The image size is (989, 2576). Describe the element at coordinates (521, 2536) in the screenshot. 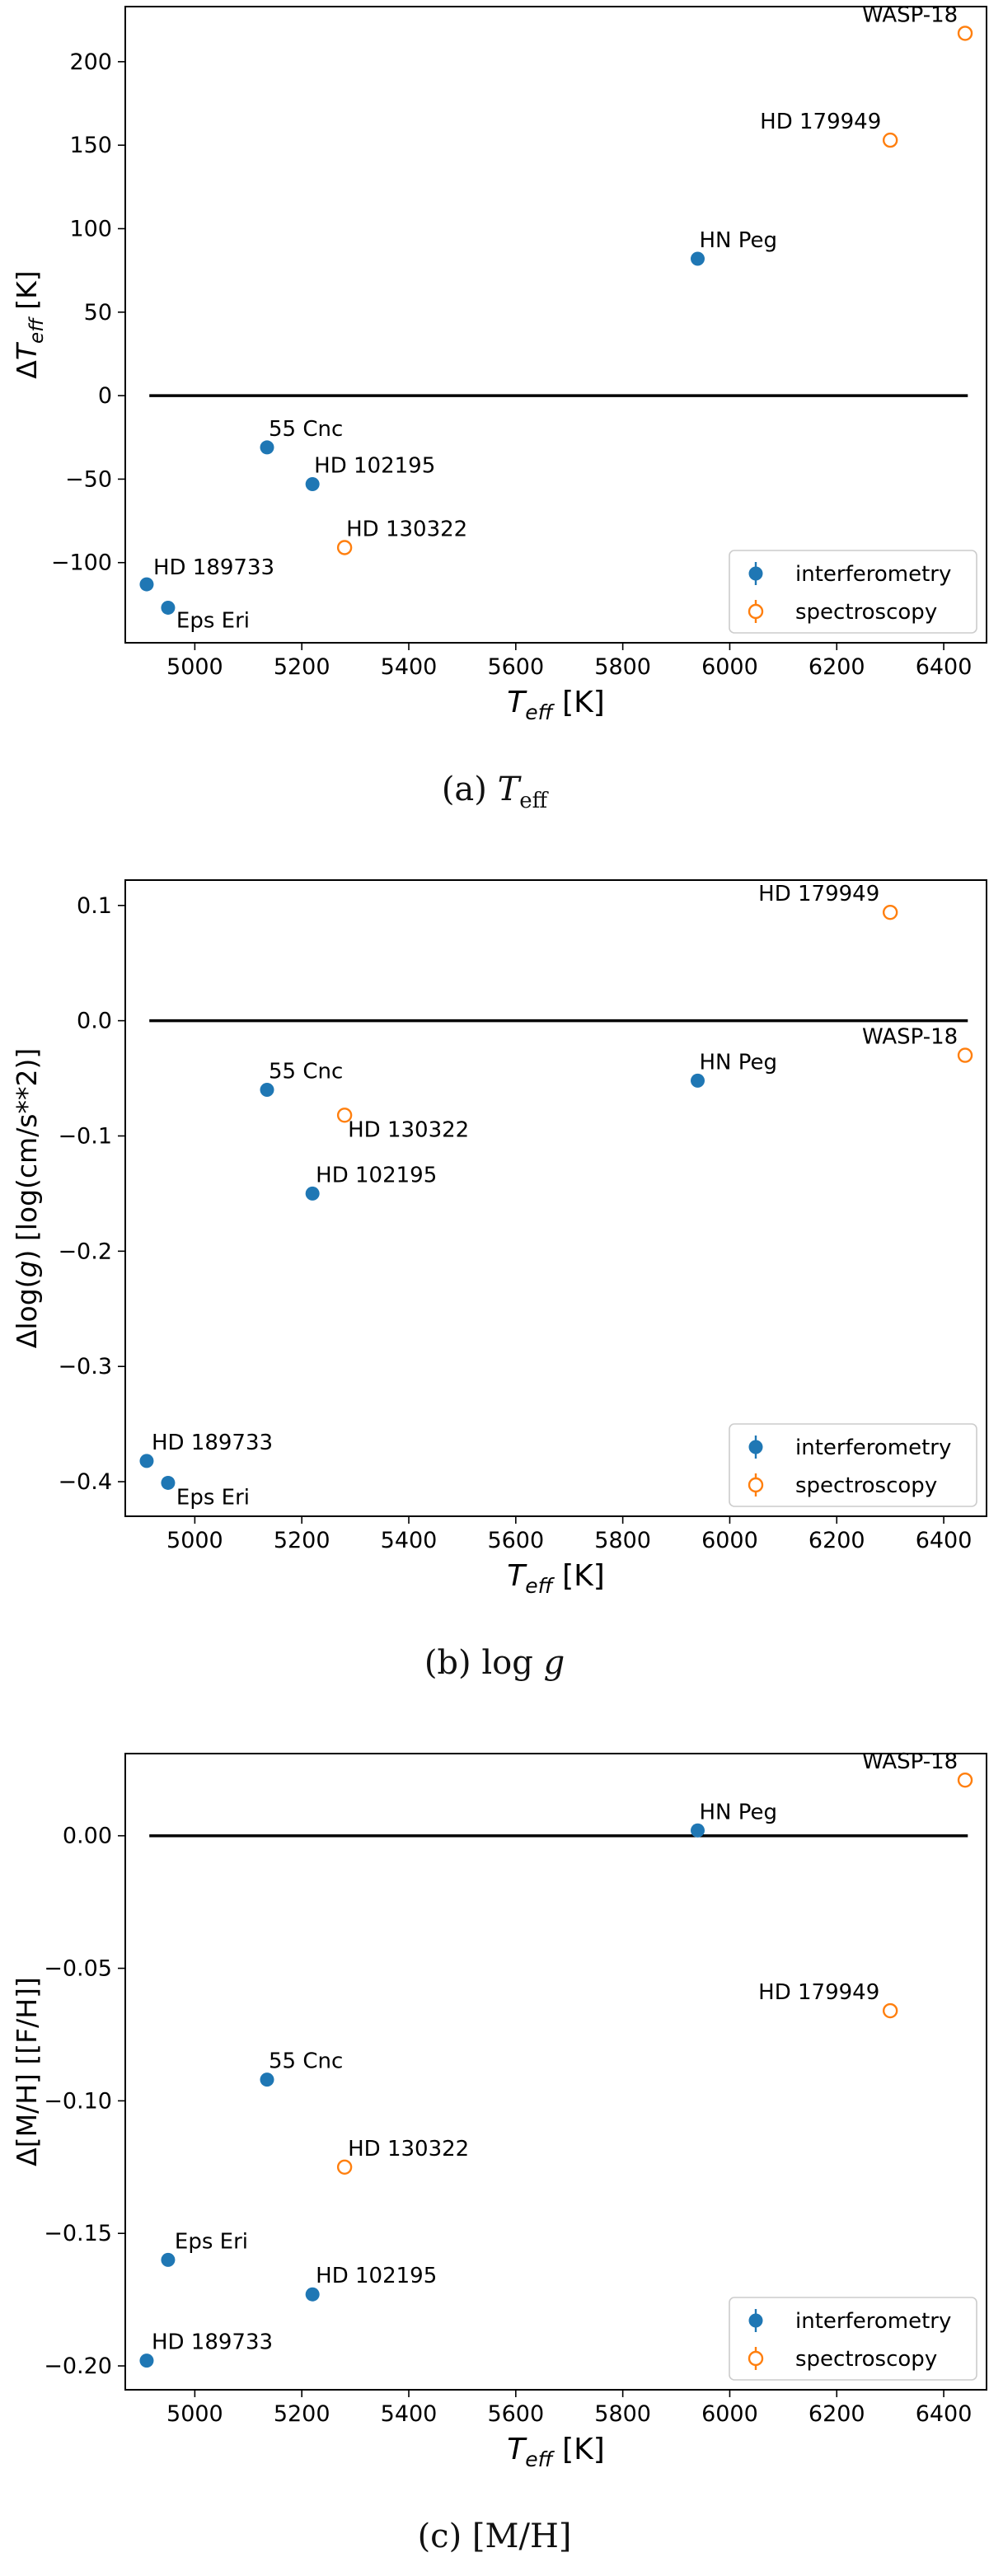

I see `caption-text: [M/H]` at that location.